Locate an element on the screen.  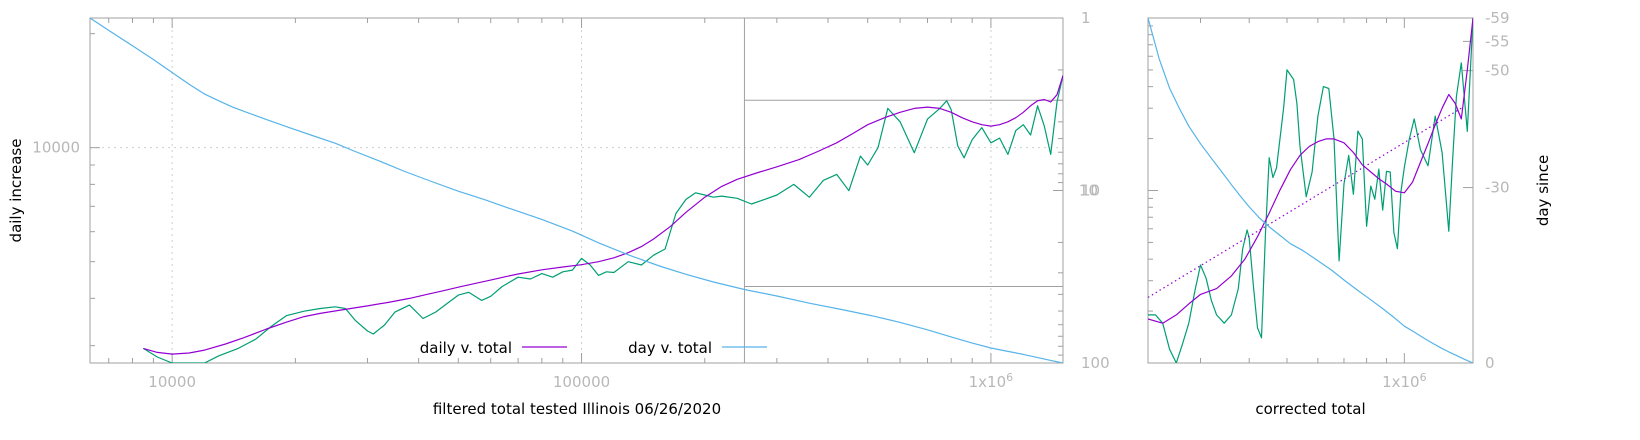
left-axis-title: daily increase is located at coordinates (16, 191).